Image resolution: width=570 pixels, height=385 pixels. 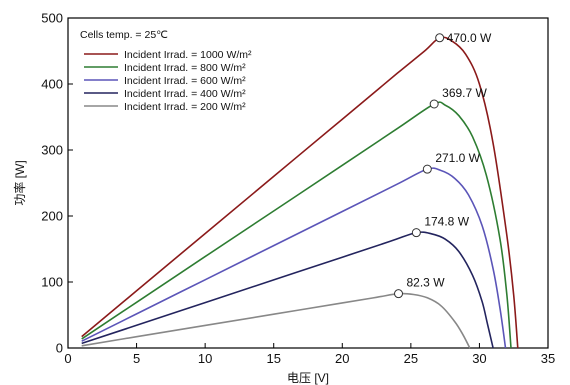 I want to click on y-tick-label: 300, so click(x=52, y=150).